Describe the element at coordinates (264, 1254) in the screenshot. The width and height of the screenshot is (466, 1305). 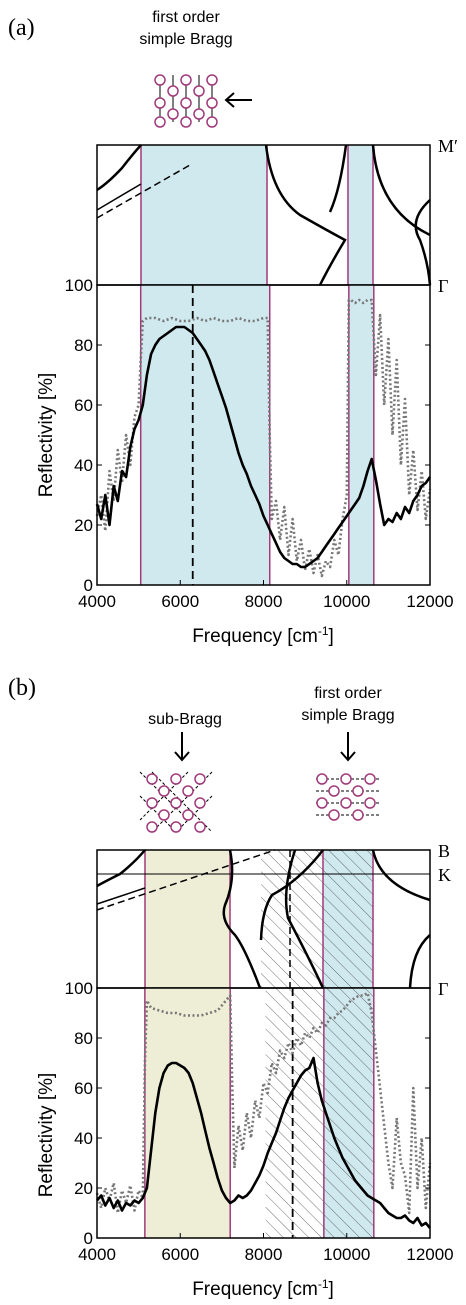
I see `x-tick-label-b: 8000` at that location.